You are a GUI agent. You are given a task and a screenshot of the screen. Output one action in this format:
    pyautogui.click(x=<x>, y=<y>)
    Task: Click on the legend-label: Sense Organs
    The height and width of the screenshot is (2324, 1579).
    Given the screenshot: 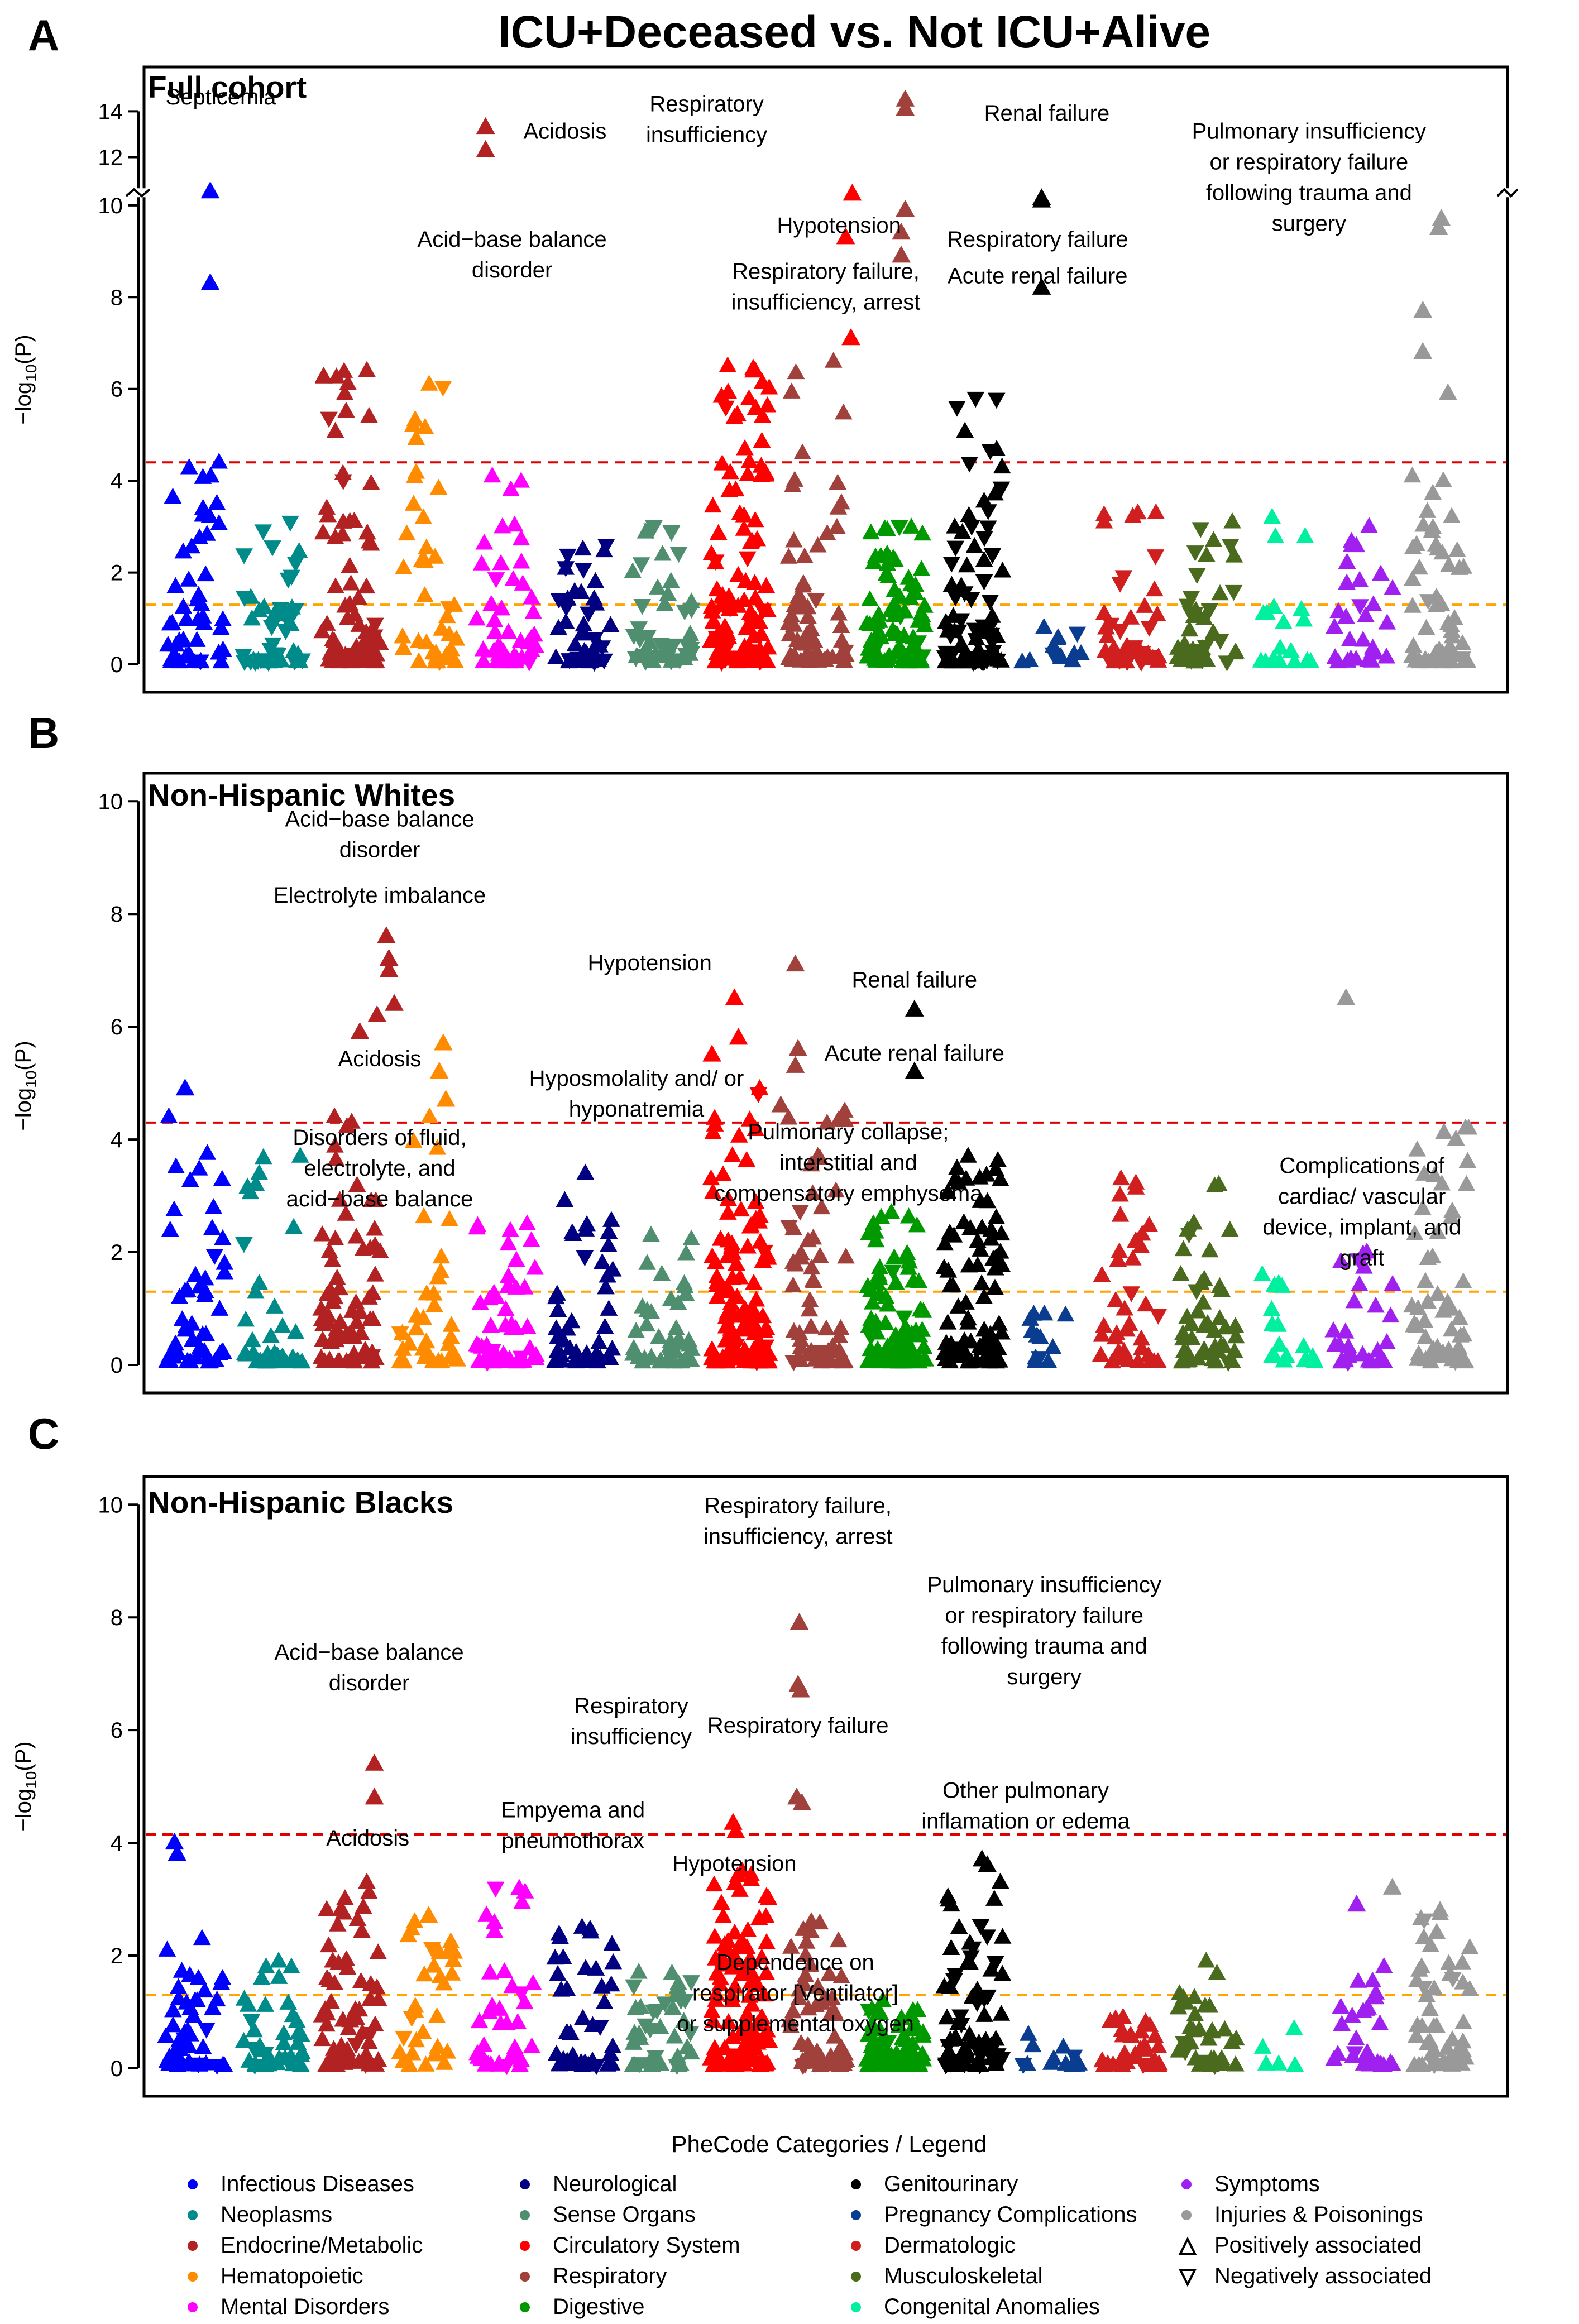 What is the action you would take?
    pyautogui.click(x=624, y=2214)
    